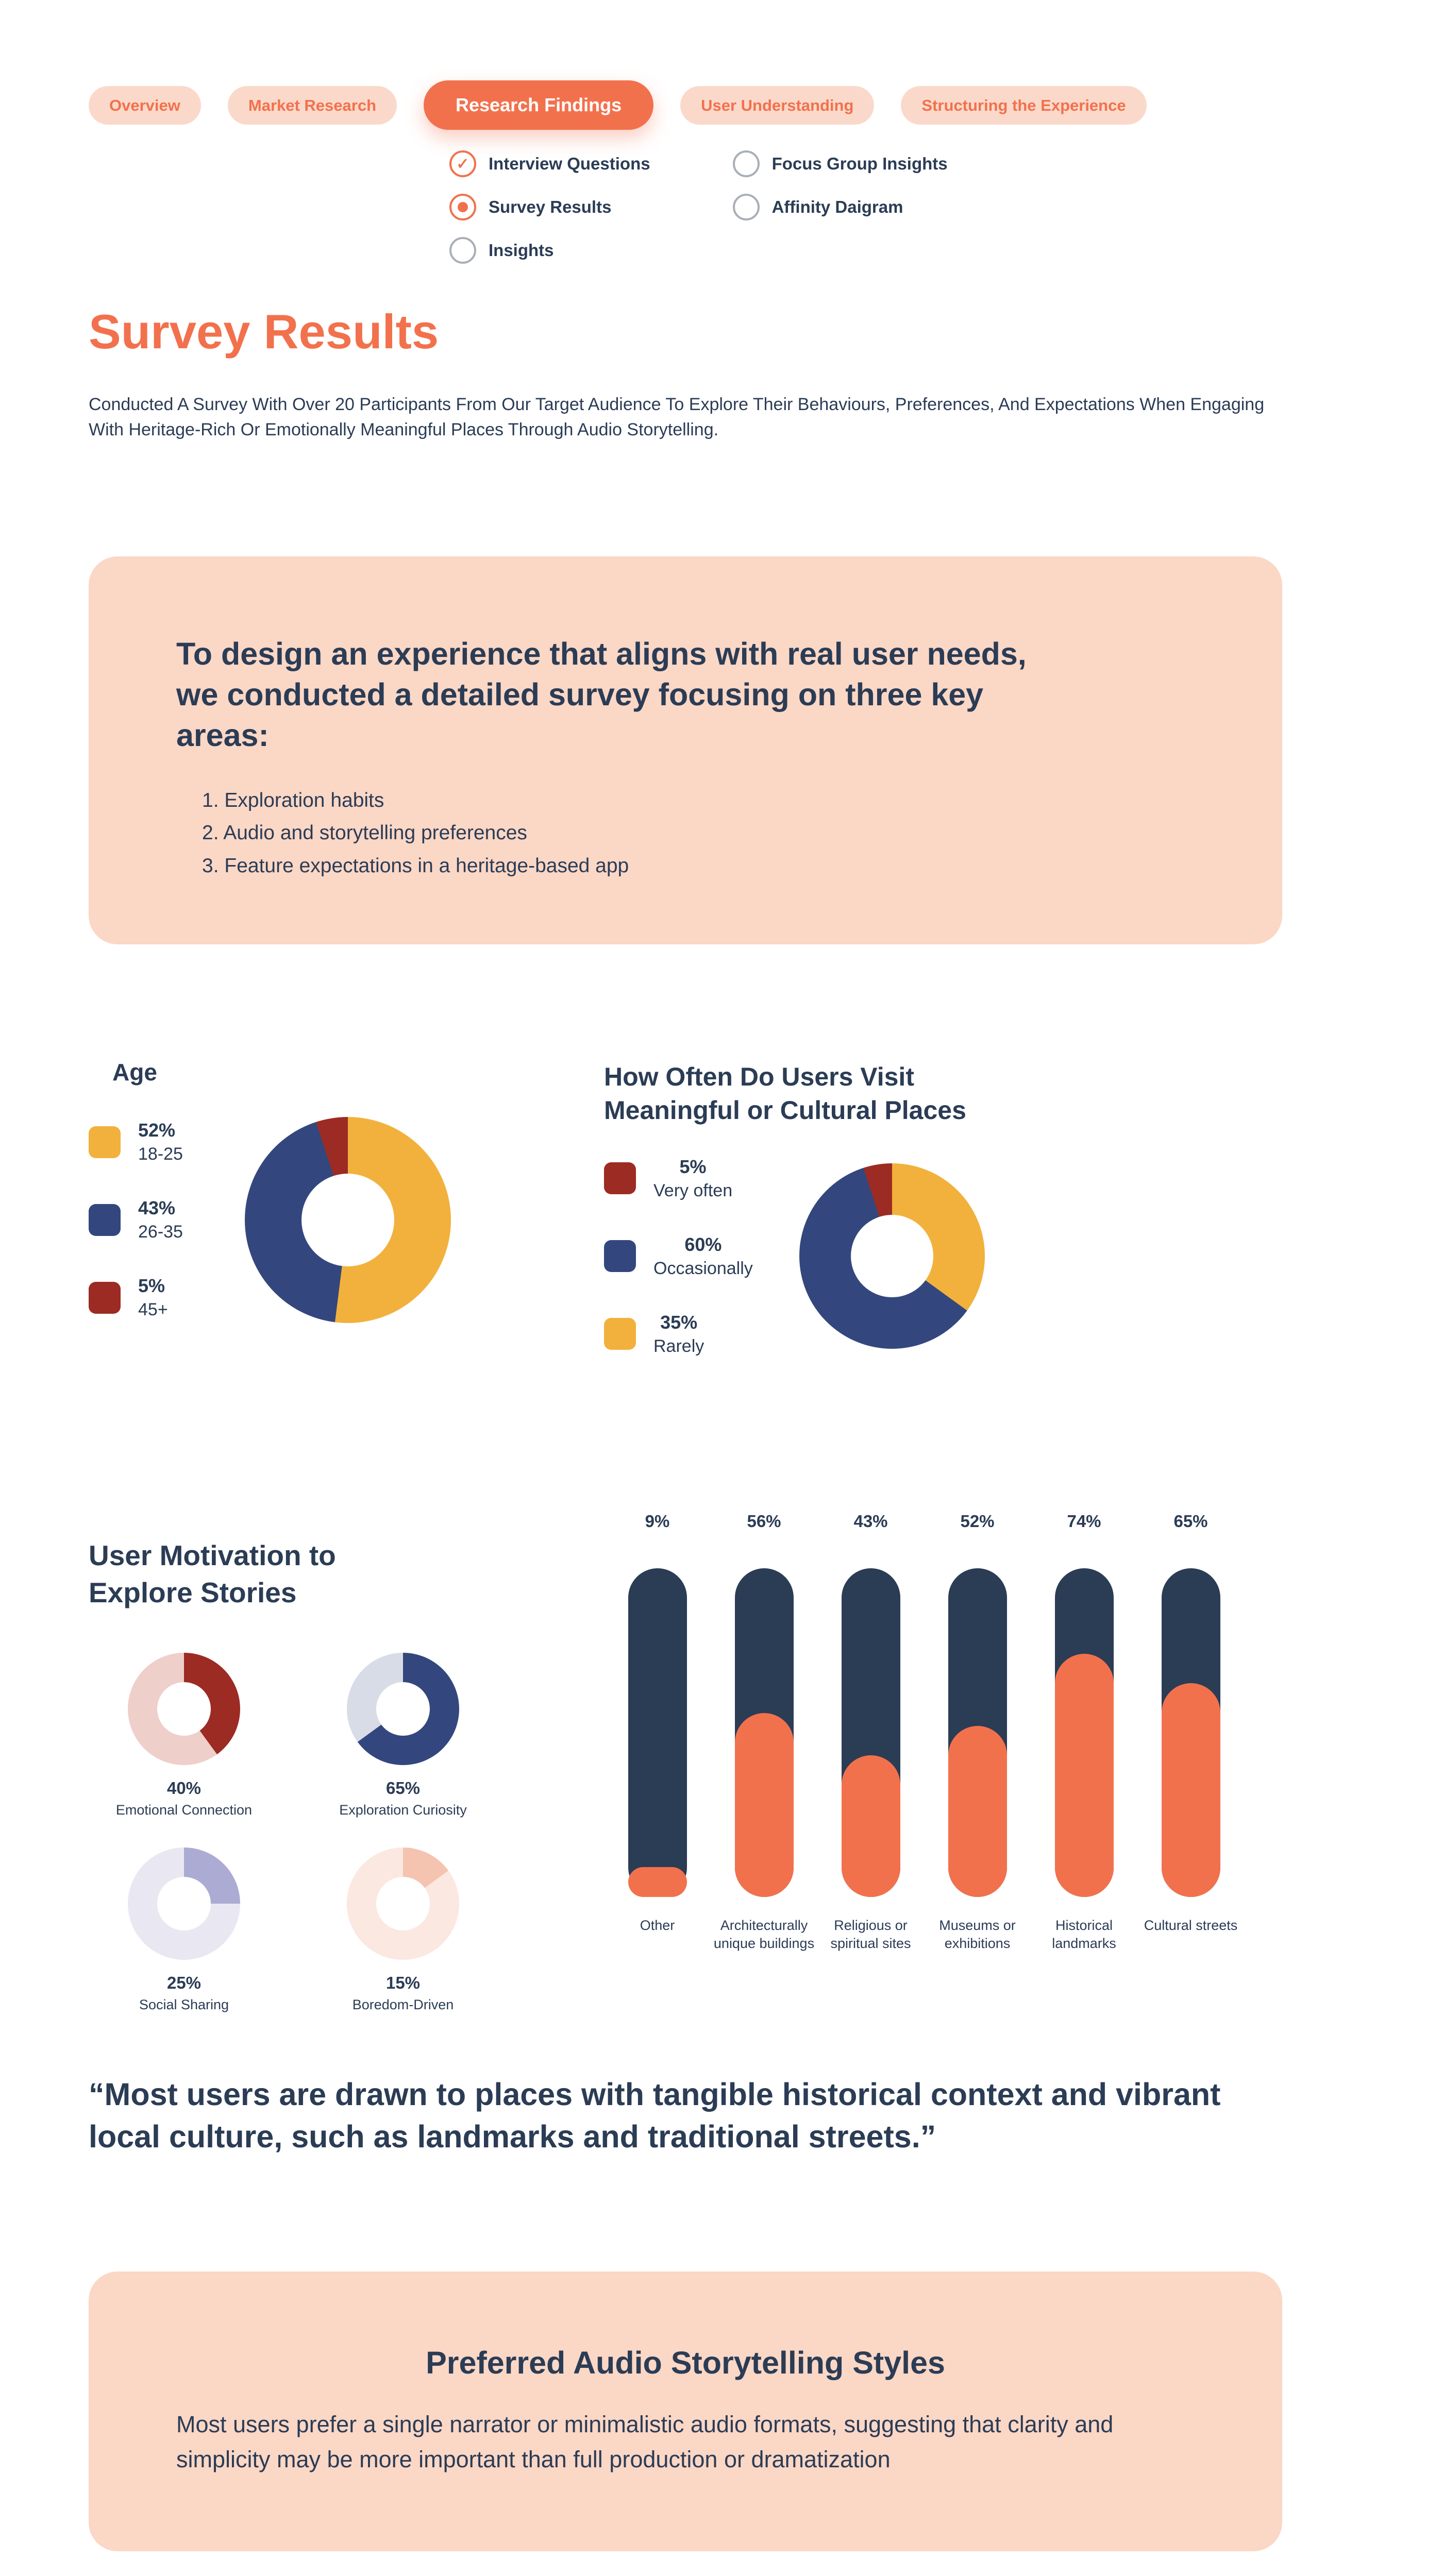 This screenshot has height=2576, width=1443. I want to click on donut-cell-social-sharing: 25% Social Sharing, so click(184, 1931).